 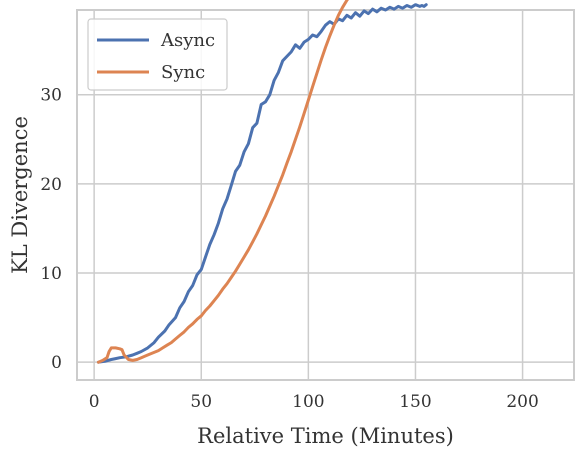 I want to click on x-axis-title: Relative Time (Minutes), so click(x=325, y=436).